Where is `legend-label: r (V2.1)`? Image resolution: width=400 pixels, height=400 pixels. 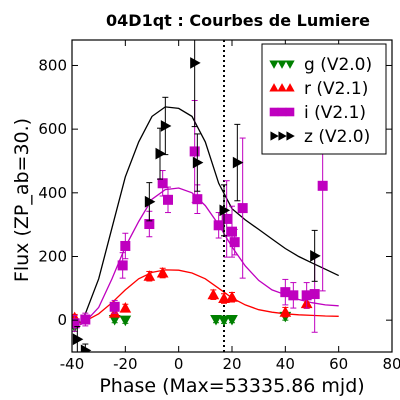 legend-label: r (V2.1) is located at coordinates (336, 89).